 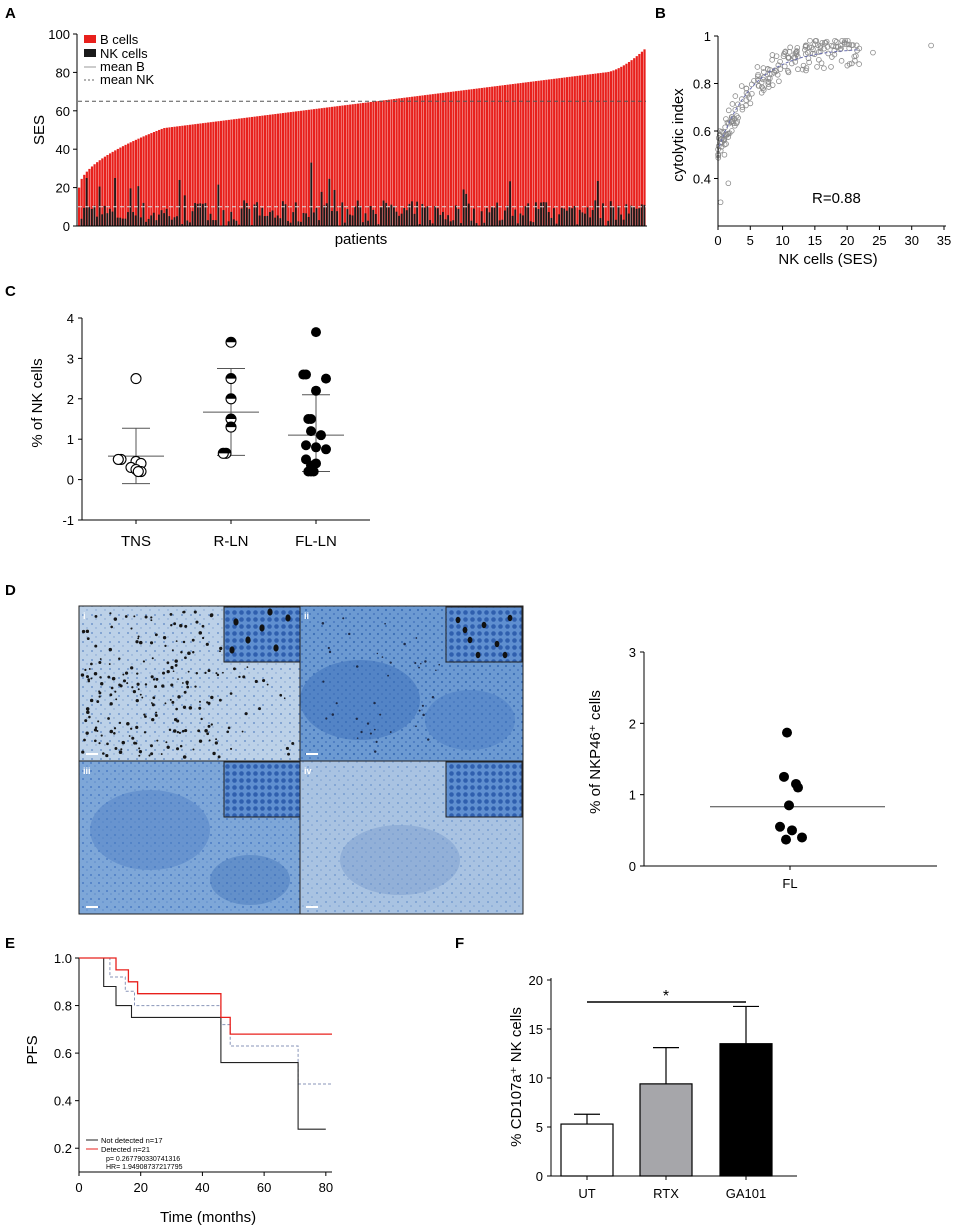 I want to click on e-xlabel: Time (months), so click(x=208, y=1217).